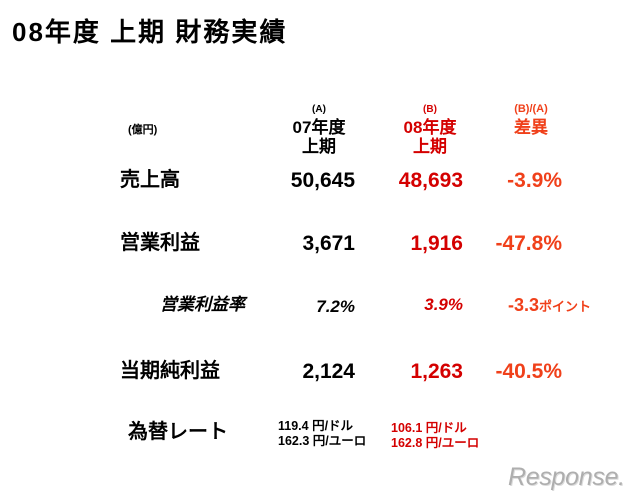  What do you see at coordinates (319, 127) in the screenshot?
I see `column-title-line: 07年度` at bounding box center [319, 127].